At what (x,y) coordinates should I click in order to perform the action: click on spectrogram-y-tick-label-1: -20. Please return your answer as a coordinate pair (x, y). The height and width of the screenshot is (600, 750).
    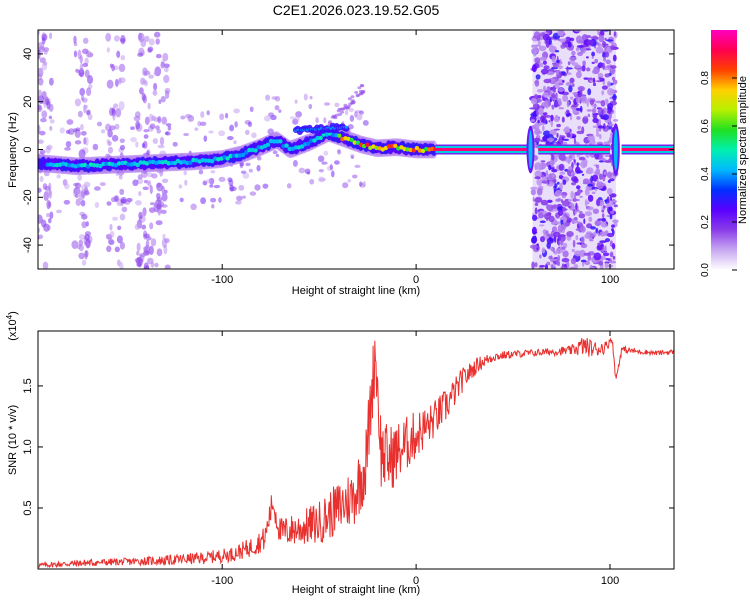
    Looking at the image, I should click on (28, 197).